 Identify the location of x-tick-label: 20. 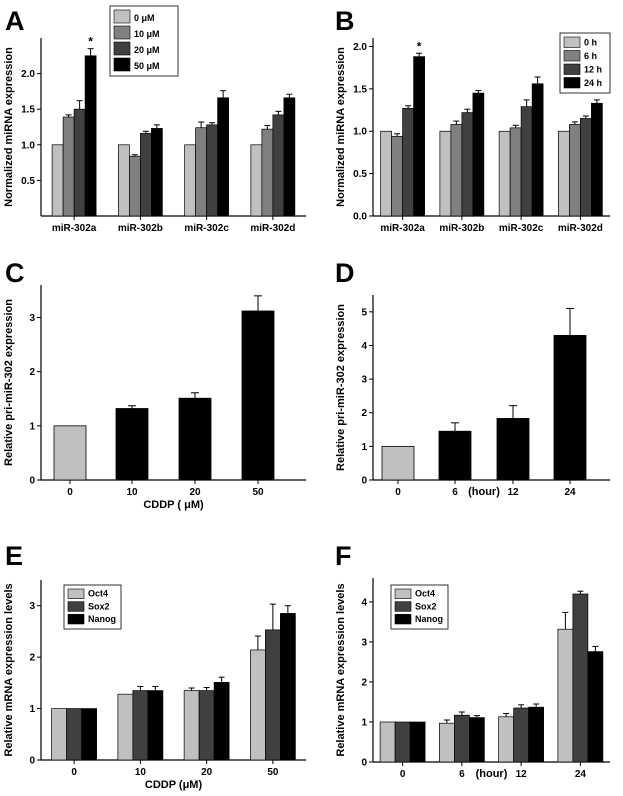
(207, 772).